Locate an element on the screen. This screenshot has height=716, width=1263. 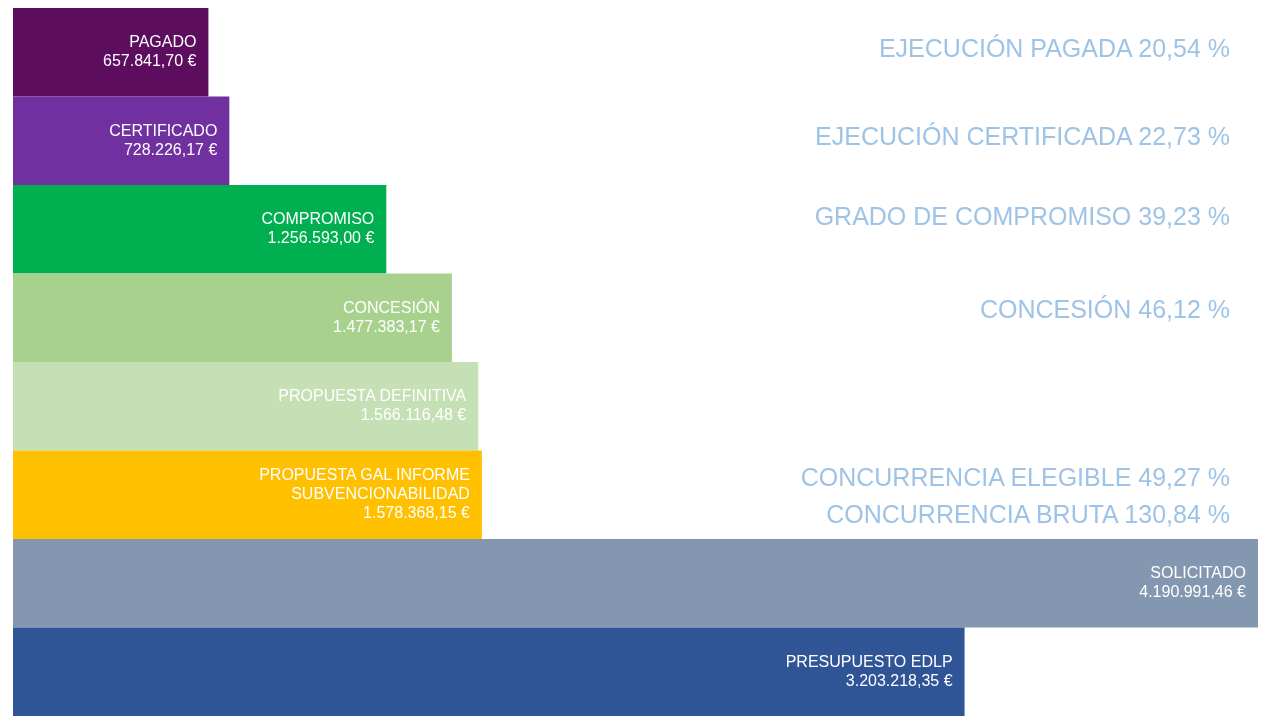
y-tick-label: SOLICITADO is located at coordinates (1198, 573).